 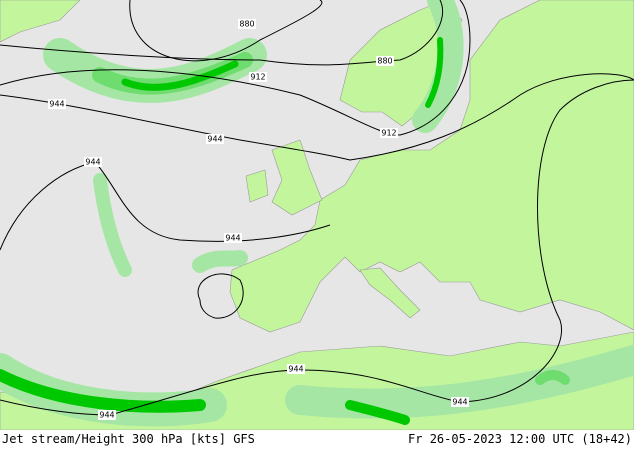 I want to click on map-title: Jet stream/Height 300 hPa [kts] GFS, so click(x=128, y=439).